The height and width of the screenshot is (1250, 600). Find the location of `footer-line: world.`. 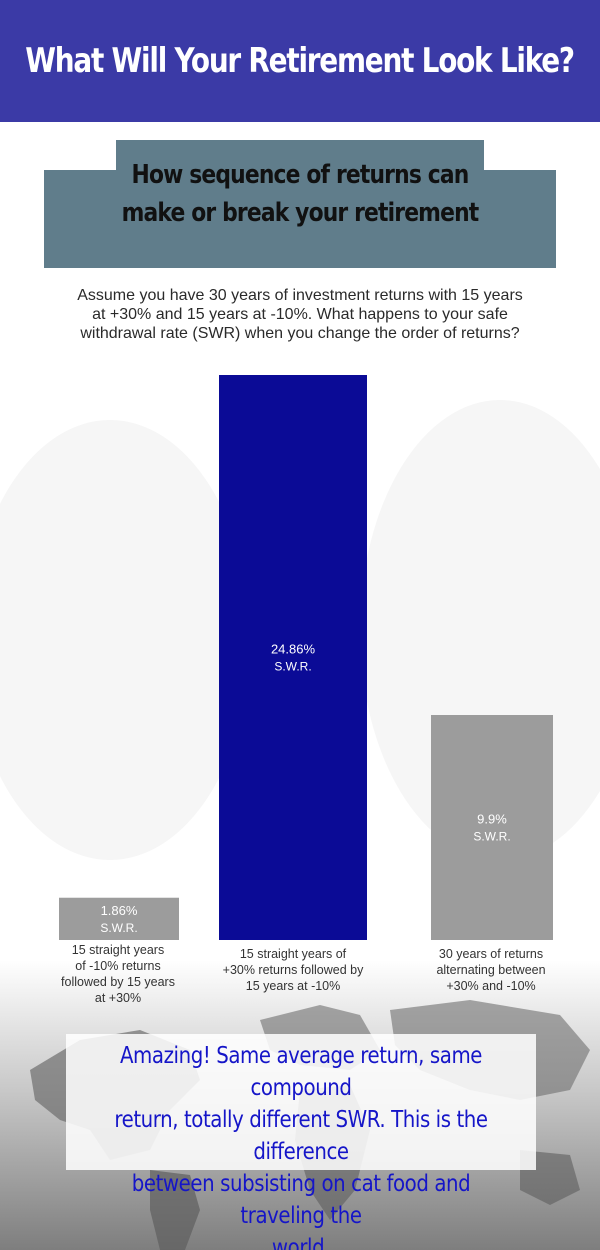

footer-line: world. is located at coordinates (301, 1242).